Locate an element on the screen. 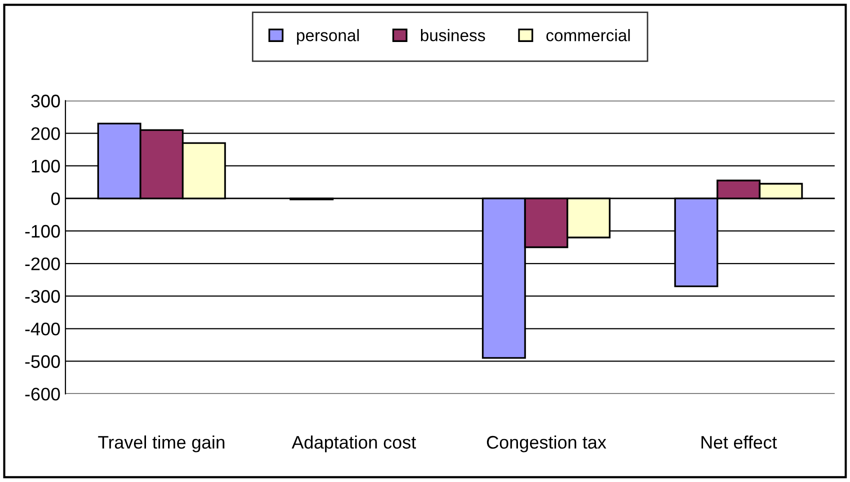 The width and height of the screenshot is (850, 482). y-tick-label: -100 is located at coordinates (42, 231).